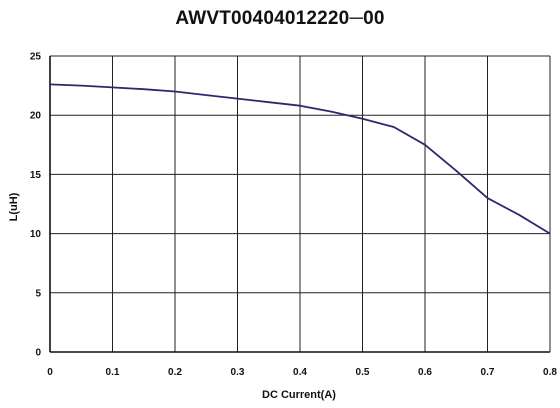  What do you see at coordinates (14, 206) in the screenshot?
I see `y-axis-title: L(uH)` at bounding box center [14, 206].